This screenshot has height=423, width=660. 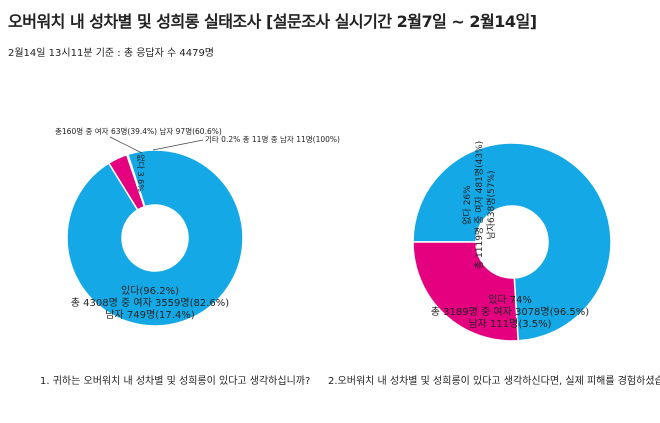 What do you see at coordinates (467, 205) in the screenshot?
I see `svg-text: 없다 26%` at bounding box center [467, 205].